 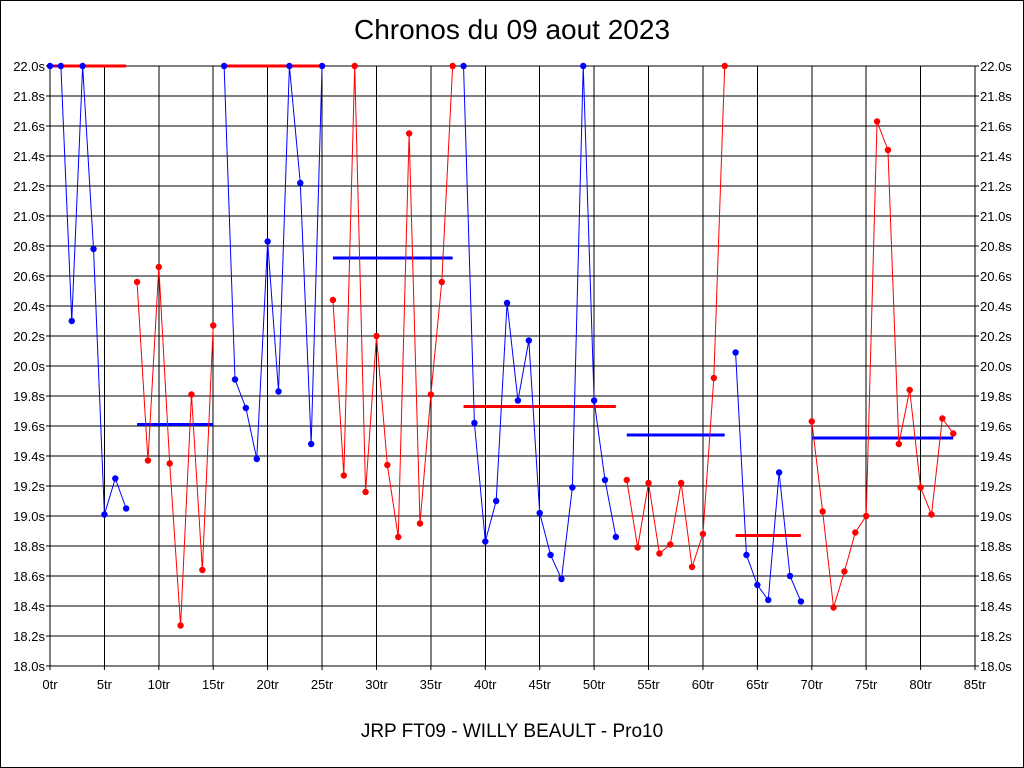 I want to click on y-tick-label: 22.0s, so click(x=29, y=66).